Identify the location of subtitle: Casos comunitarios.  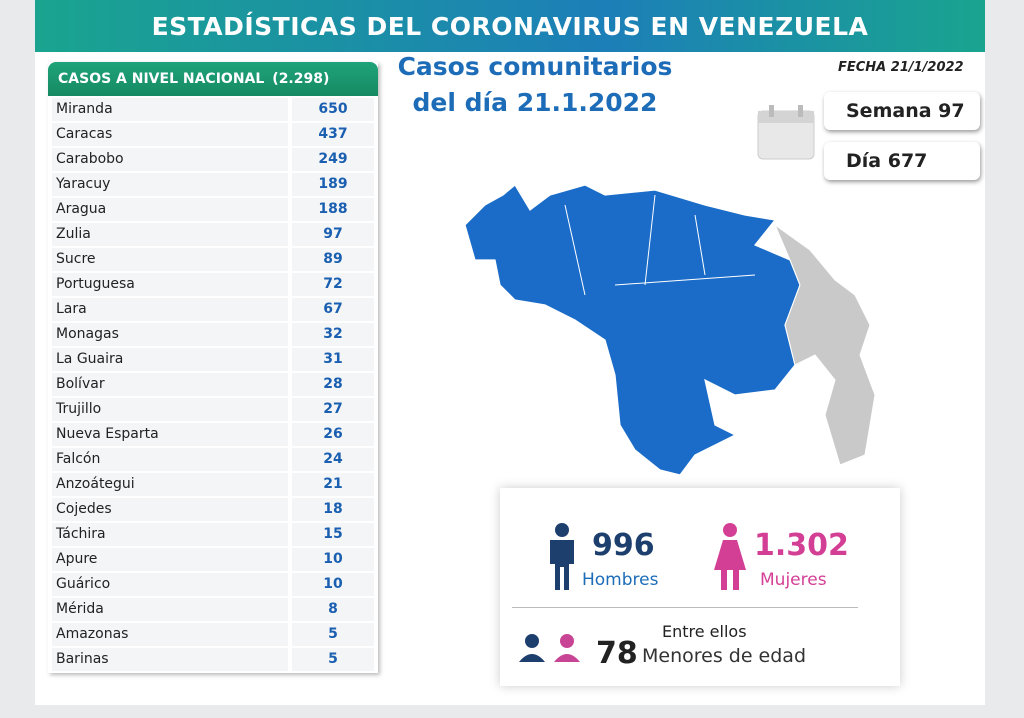
(535, 66).